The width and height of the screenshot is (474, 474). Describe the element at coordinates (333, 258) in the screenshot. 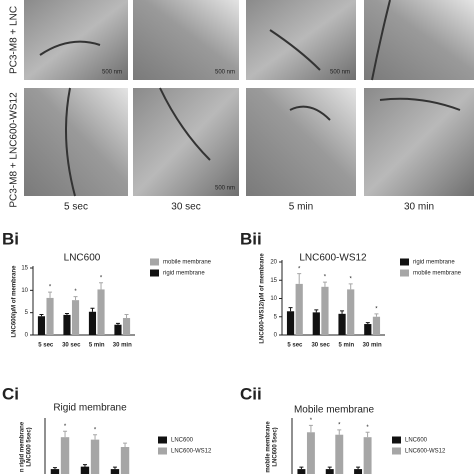

I see `chart-title: LNC600-WS12` at that location.